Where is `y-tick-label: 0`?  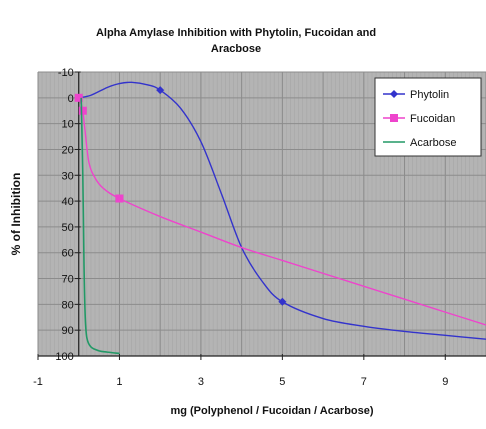
y-tick-label: 0 is located at coordinates (71, 99).